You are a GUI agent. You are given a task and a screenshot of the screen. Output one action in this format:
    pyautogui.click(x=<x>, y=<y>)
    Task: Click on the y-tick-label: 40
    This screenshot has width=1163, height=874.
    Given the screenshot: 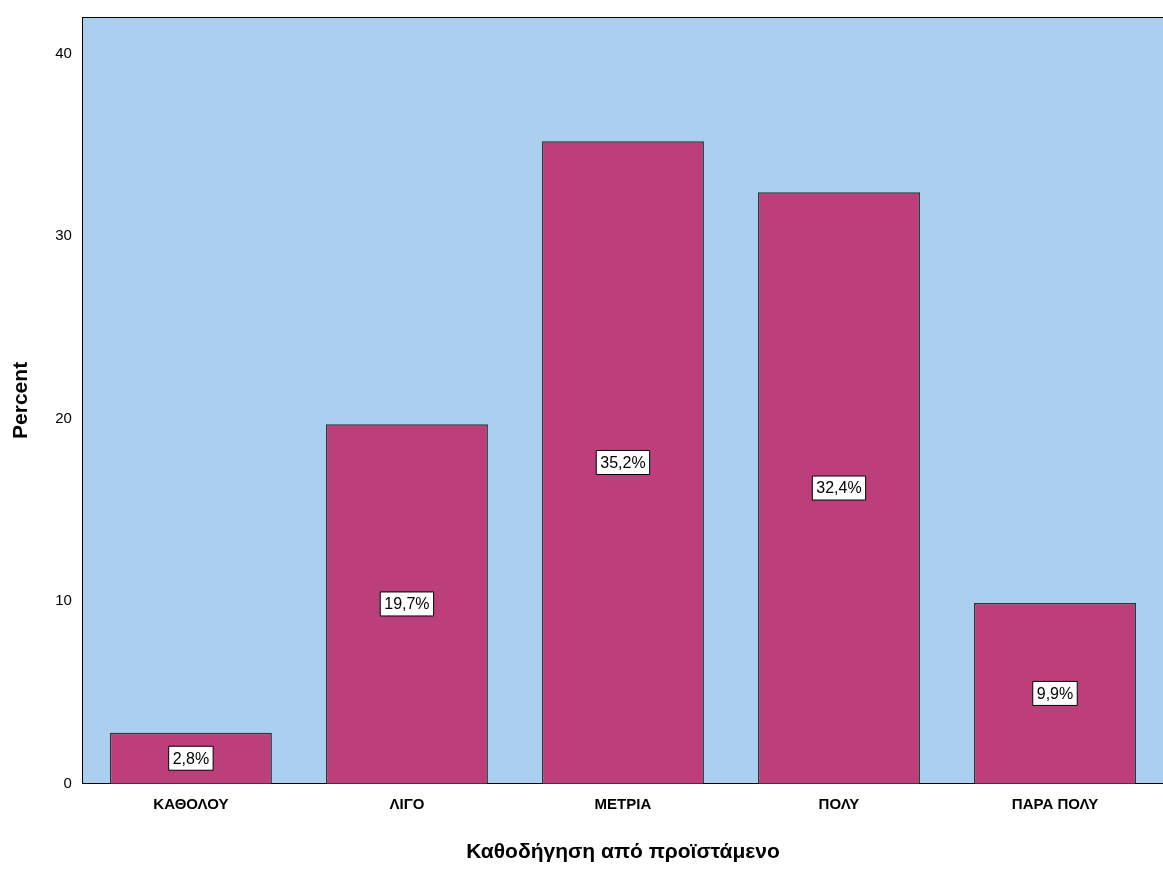 What is the action you would take?
    pyautogui.click(x=63, y=52)
    